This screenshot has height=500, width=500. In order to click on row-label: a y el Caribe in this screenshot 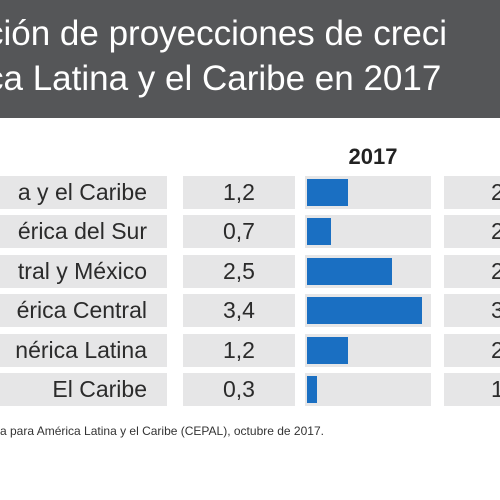, I will do `click(83, 192)`.